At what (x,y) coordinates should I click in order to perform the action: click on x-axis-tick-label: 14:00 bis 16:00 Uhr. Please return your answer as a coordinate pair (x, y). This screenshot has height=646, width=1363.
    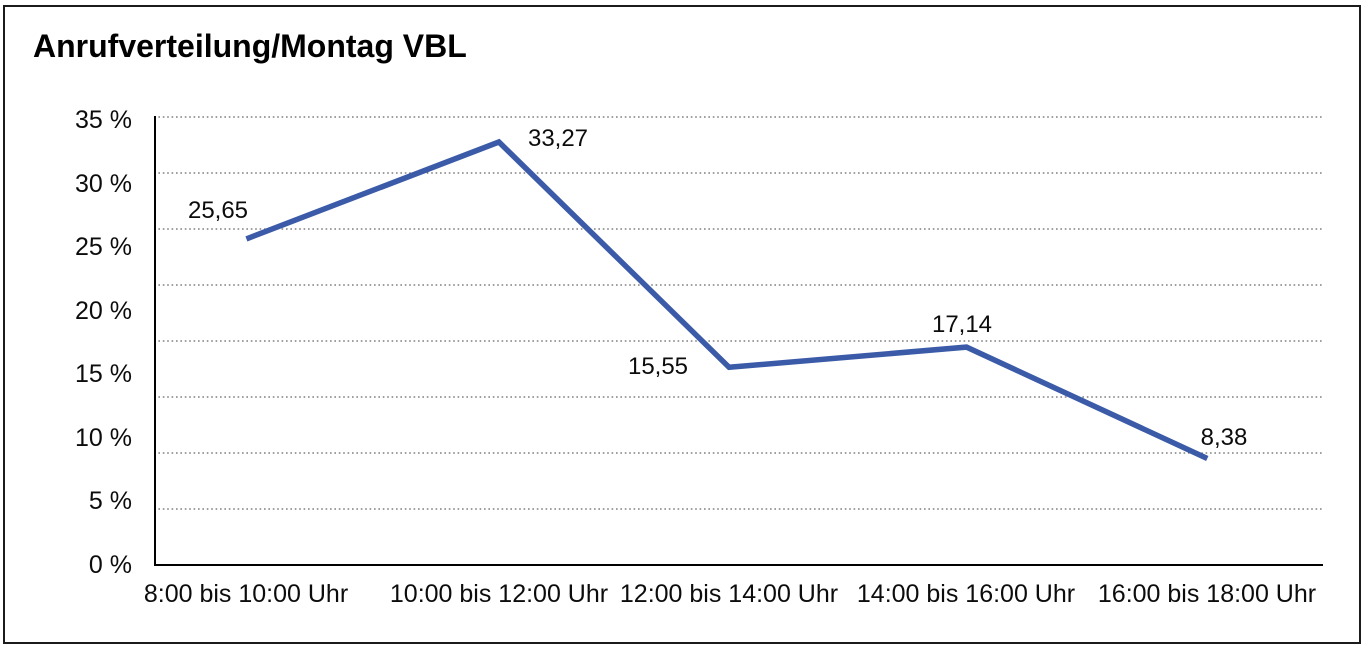
    Looking at the image, I should click on (966, 594).